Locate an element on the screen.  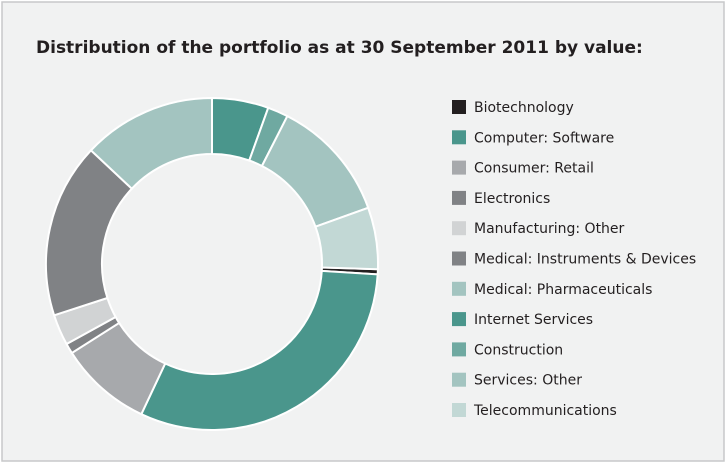
legend-label: Telecommunications is located at coordinates (545, 411).